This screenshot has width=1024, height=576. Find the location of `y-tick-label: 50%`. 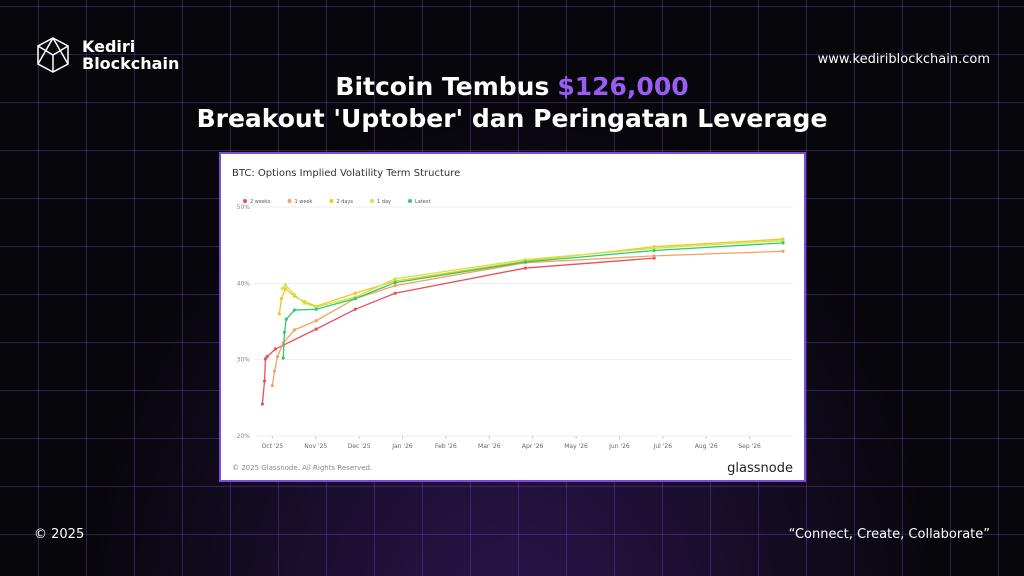

y-tick-label: 50% is located at coordinates (244, 207).